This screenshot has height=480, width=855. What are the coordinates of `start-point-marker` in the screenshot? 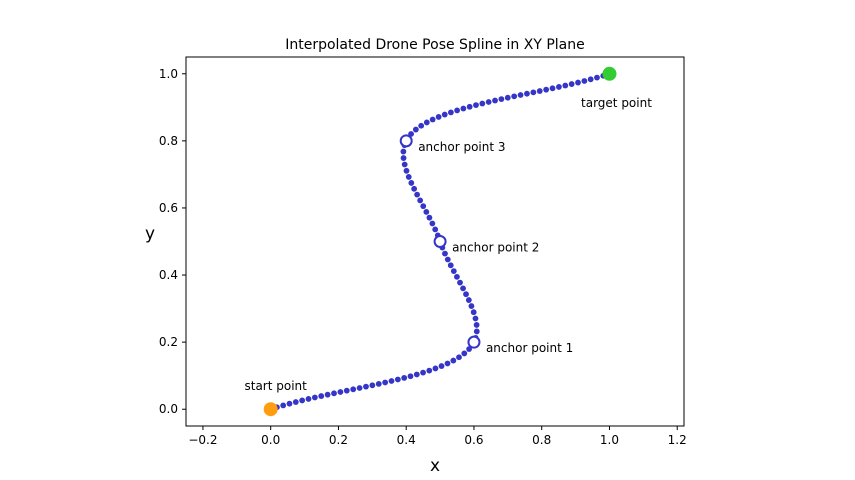 It's located at (270, 409).